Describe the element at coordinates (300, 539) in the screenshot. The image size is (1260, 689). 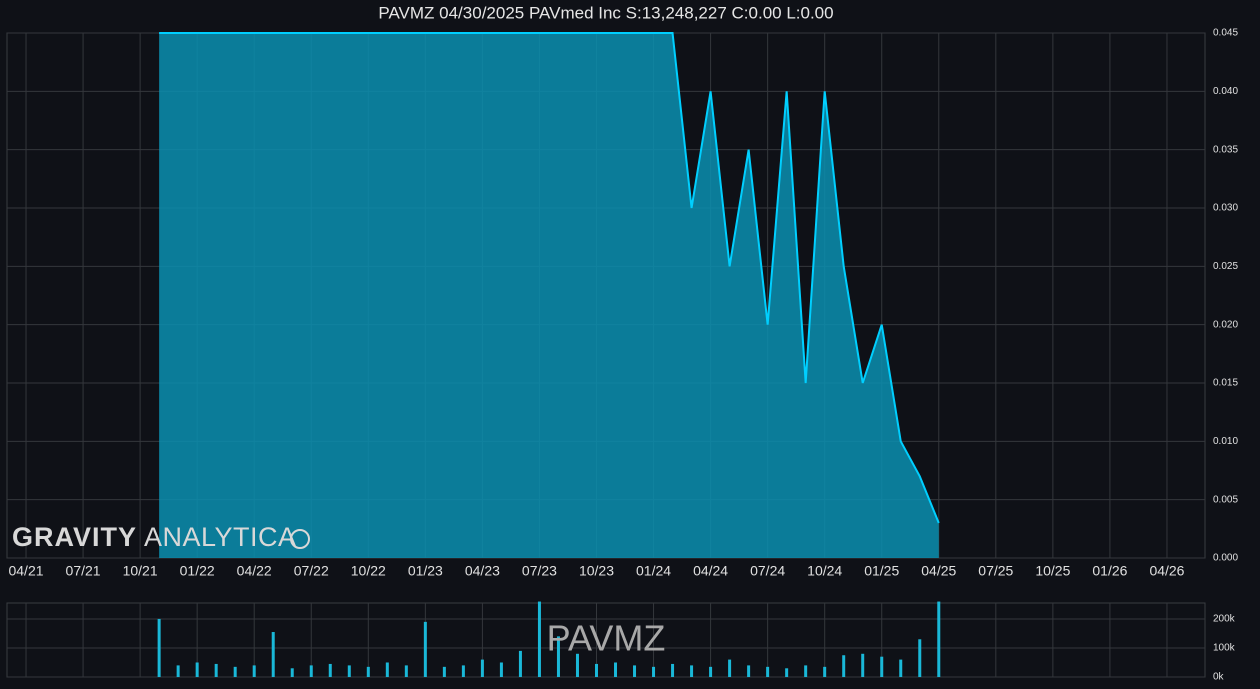
I see `logo-icon` at that location.